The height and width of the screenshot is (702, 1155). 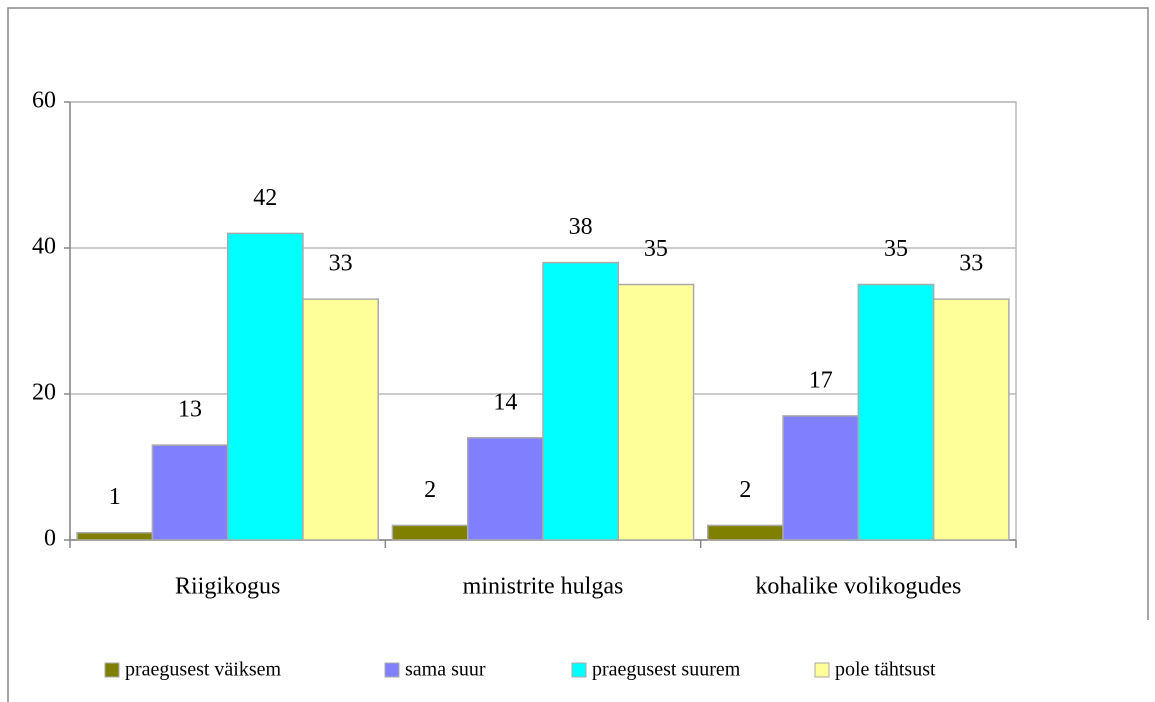 I want to click on value-label: 42, so click(x=265, y=198).